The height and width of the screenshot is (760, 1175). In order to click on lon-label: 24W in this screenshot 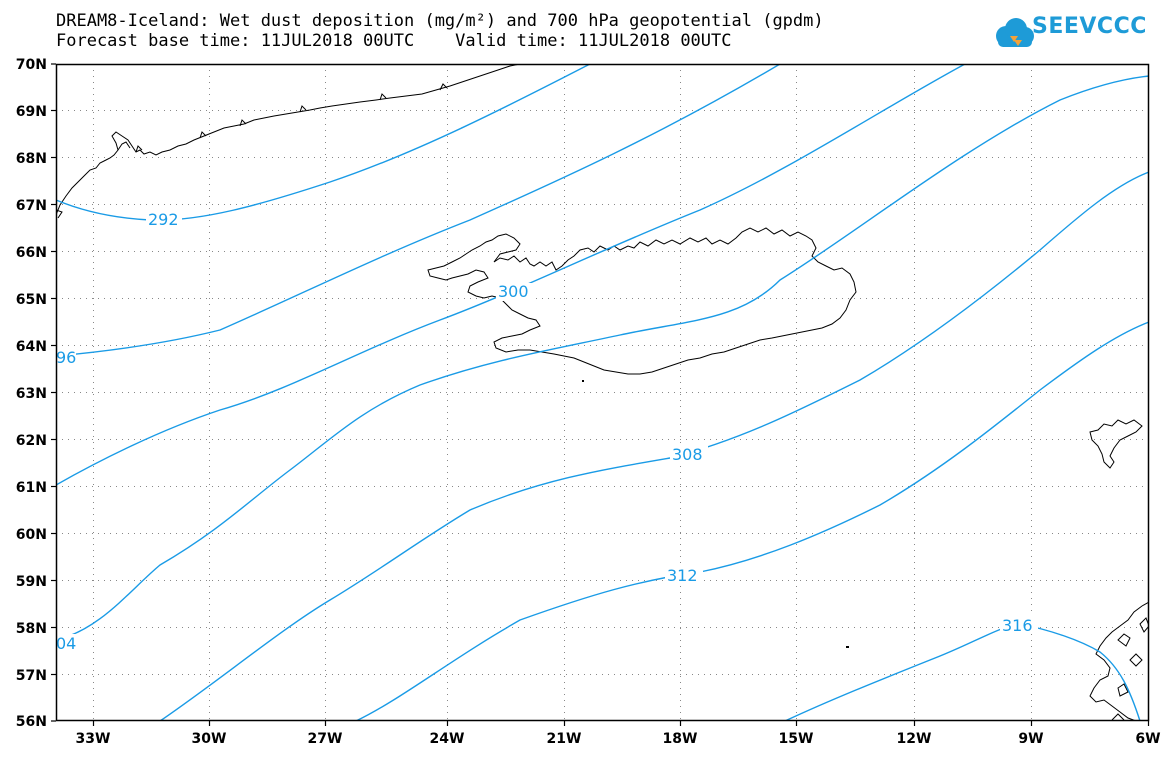, I will do `click(447, 739)`.